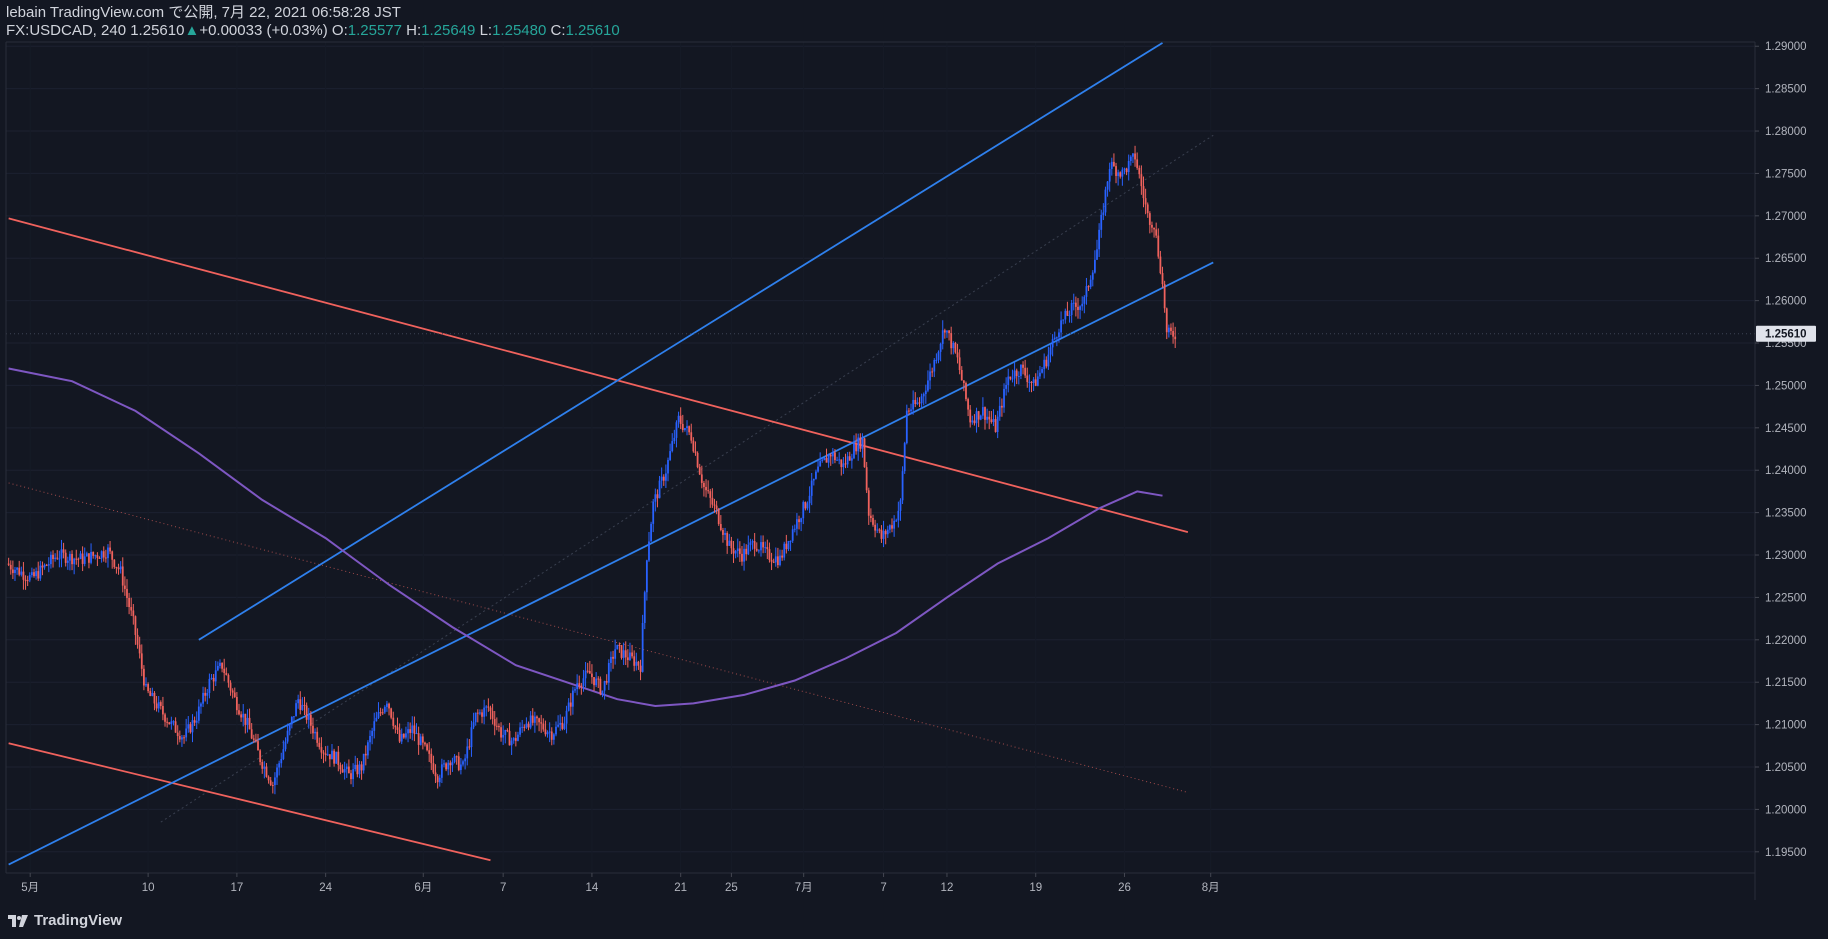 The width and height of the screenshot is (1828, 939). What do you see at coordinates (804, 888) in the screenshot?
I see `time-tick-label: 7月` at bounding box center [804, 888].